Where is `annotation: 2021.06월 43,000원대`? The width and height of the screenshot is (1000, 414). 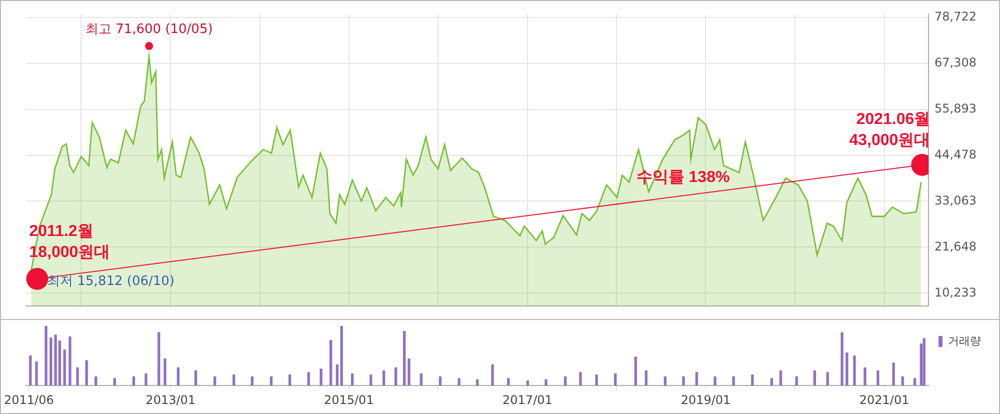
annotation: 2021.06월 43,000원대 is located at coordinates (889, 130).